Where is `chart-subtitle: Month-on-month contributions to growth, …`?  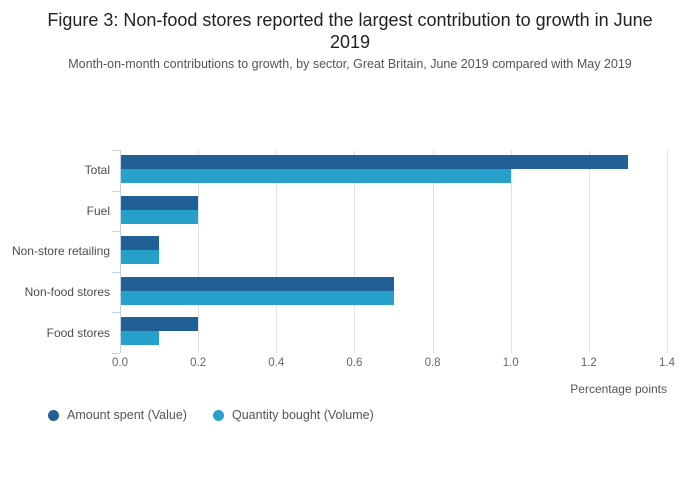
chart-subtitle: Month-on-month contributions to growth, … is located at coordinates (350, 64).